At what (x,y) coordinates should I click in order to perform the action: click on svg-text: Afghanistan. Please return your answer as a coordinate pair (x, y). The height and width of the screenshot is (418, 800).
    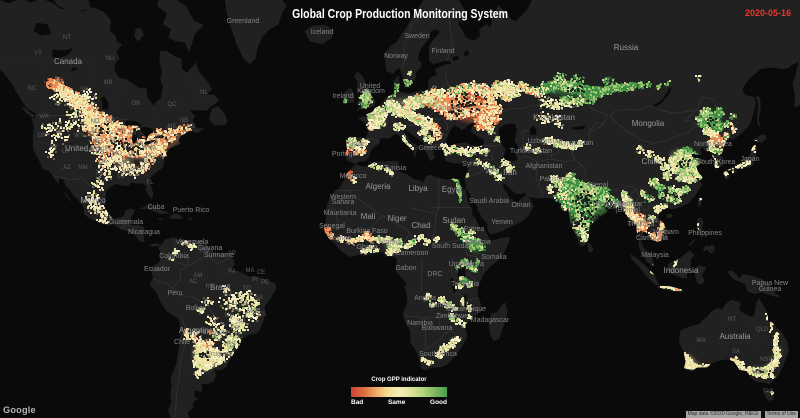
    Looking at the image, I should click on (544, 166).